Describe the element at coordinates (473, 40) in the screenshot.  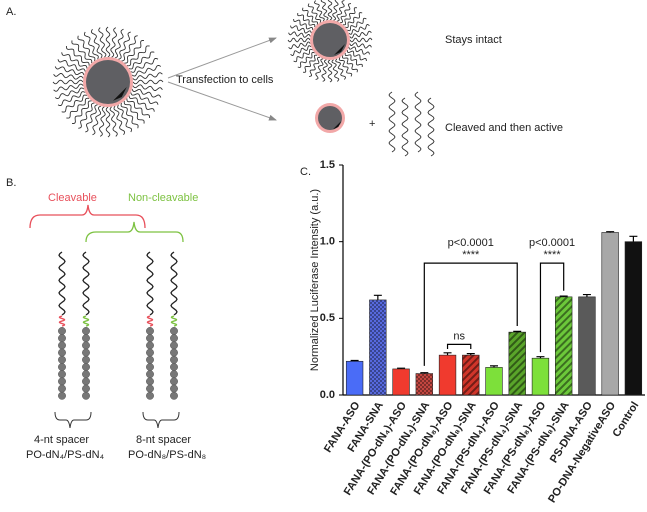
I see `outcome-text: Stays intact` at that location.